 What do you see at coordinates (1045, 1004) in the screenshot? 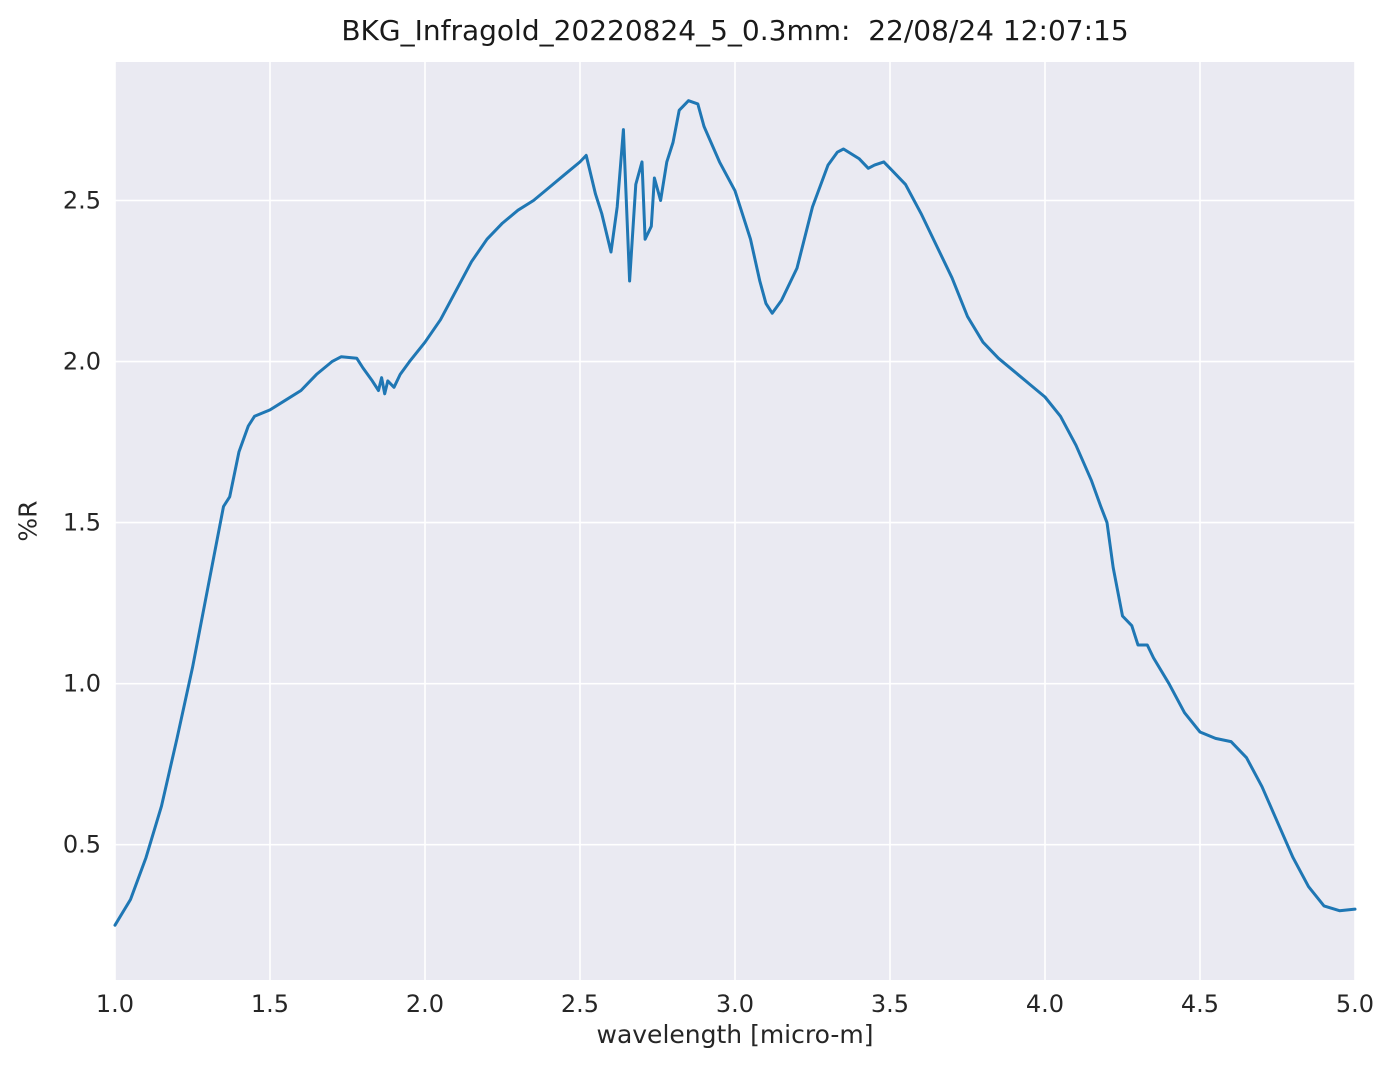
I see `x-tick-label: 4.0` at bounding box center [1045, 1004].